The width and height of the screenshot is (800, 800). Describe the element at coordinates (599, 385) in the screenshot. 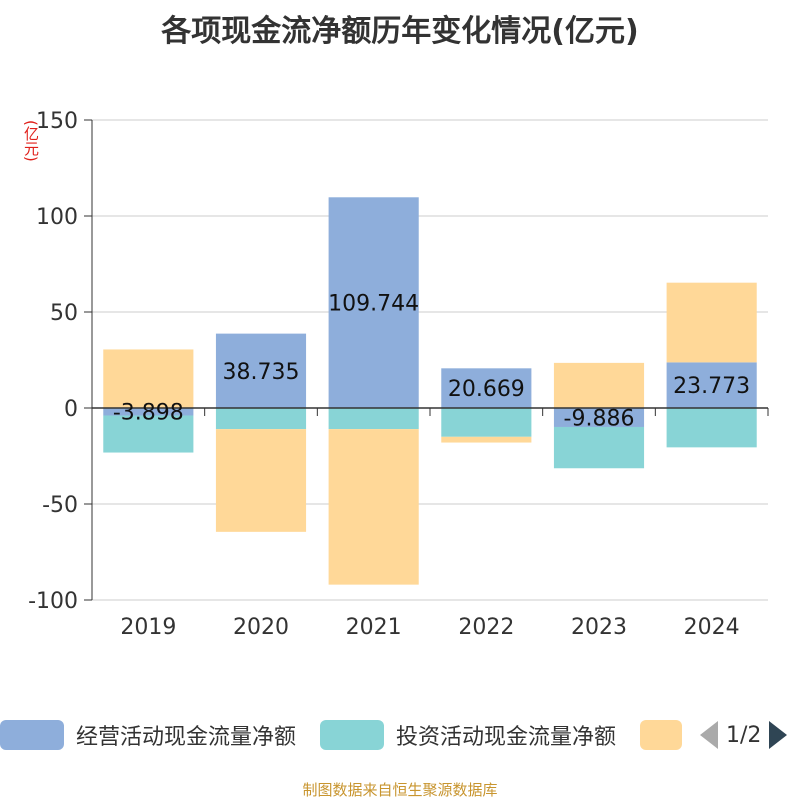

I see `bar-2-2023` at that location.